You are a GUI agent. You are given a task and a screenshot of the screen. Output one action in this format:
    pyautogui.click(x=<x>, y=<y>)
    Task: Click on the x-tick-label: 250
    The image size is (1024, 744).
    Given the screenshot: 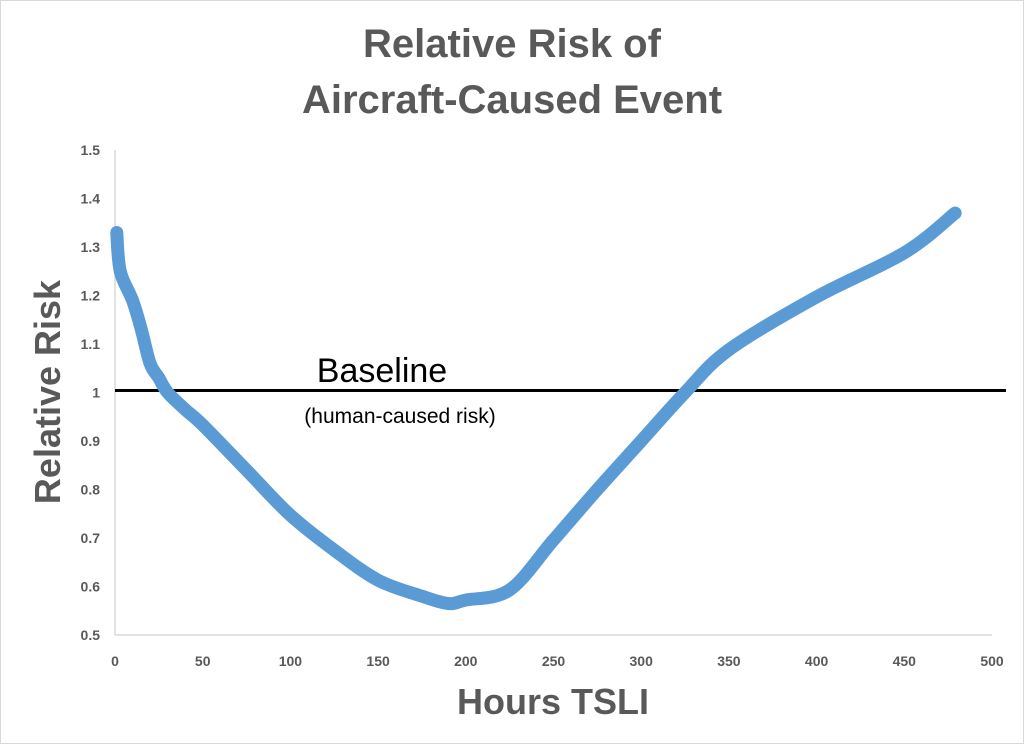 What is the action you would take?
    pyautogui.click(x=554, y=661)
    